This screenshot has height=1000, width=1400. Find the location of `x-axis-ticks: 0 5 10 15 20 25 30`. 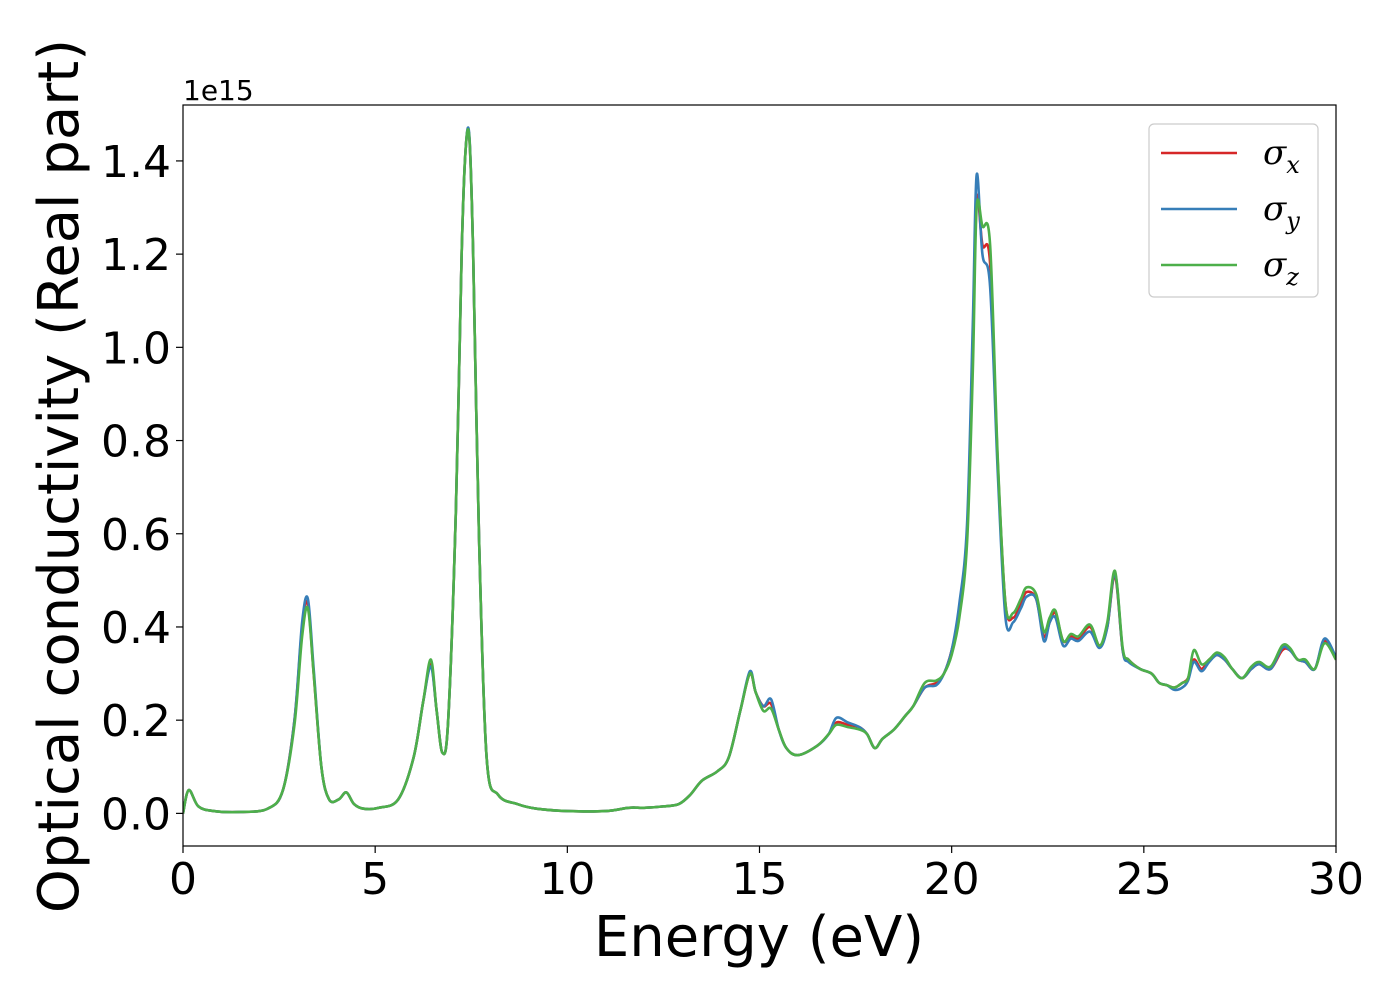

x-axis-ticks: 0 5 10 15 20 25 30 is located at coordinates (766, 875).